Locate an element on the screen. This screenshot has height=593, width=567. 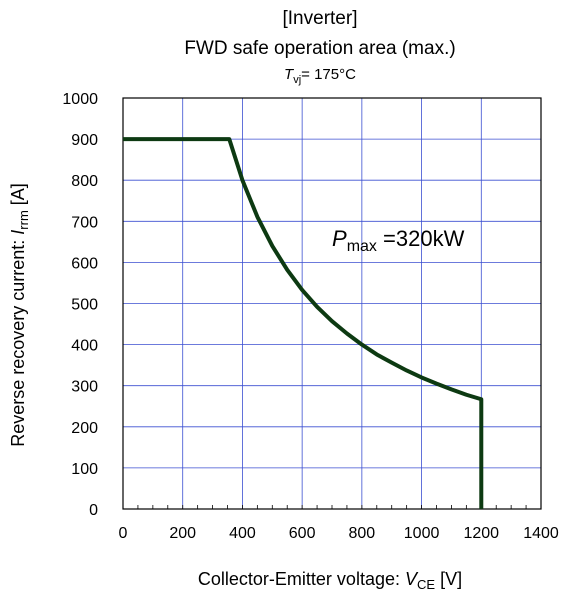
x-tick-label: 400 is located at coordinates (242, 533).